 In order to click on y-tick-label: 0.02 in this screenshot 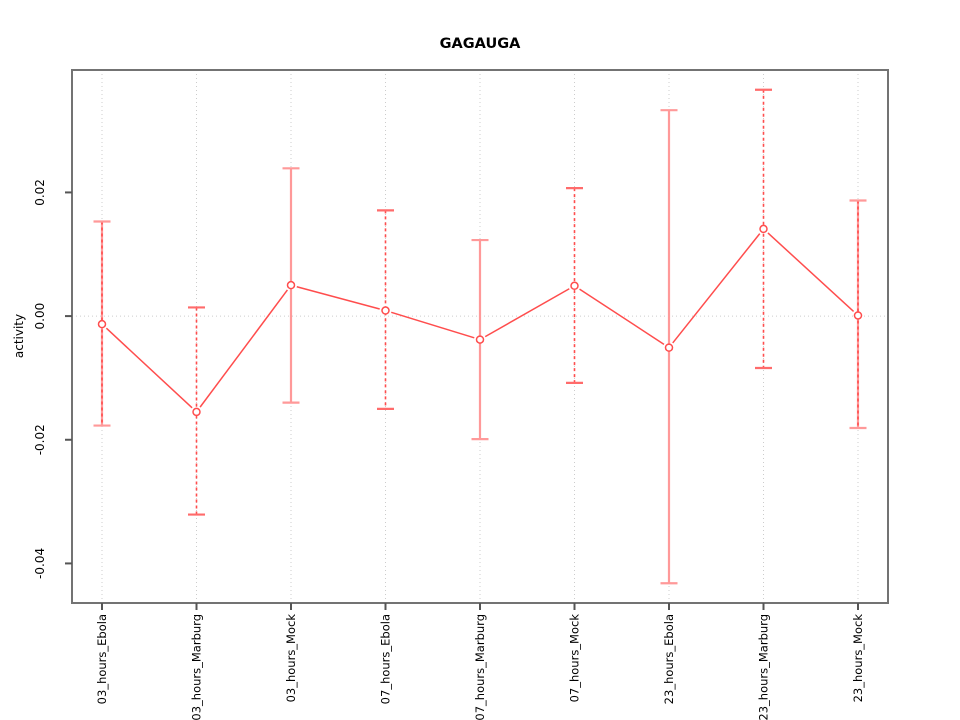, I will do `click(40, 192)`.